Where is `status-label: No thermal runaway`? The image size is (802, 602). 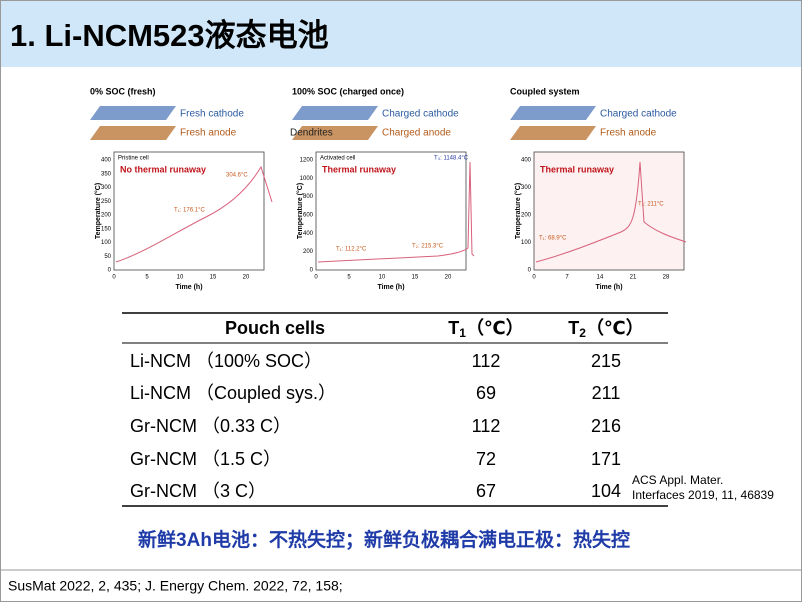
status-label: No thermal runaway is located at coordinates (163, 169).